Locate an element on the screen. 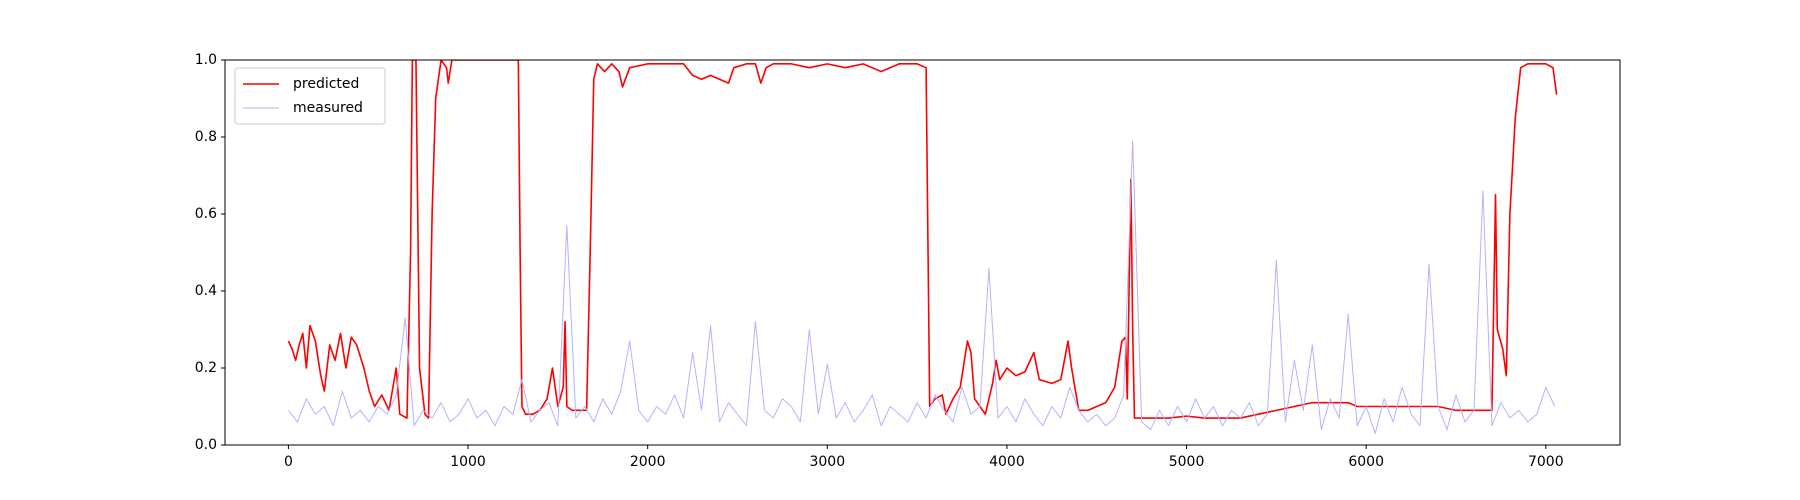  y-tick-label: 0.0 is located at coordinates (206, 445).